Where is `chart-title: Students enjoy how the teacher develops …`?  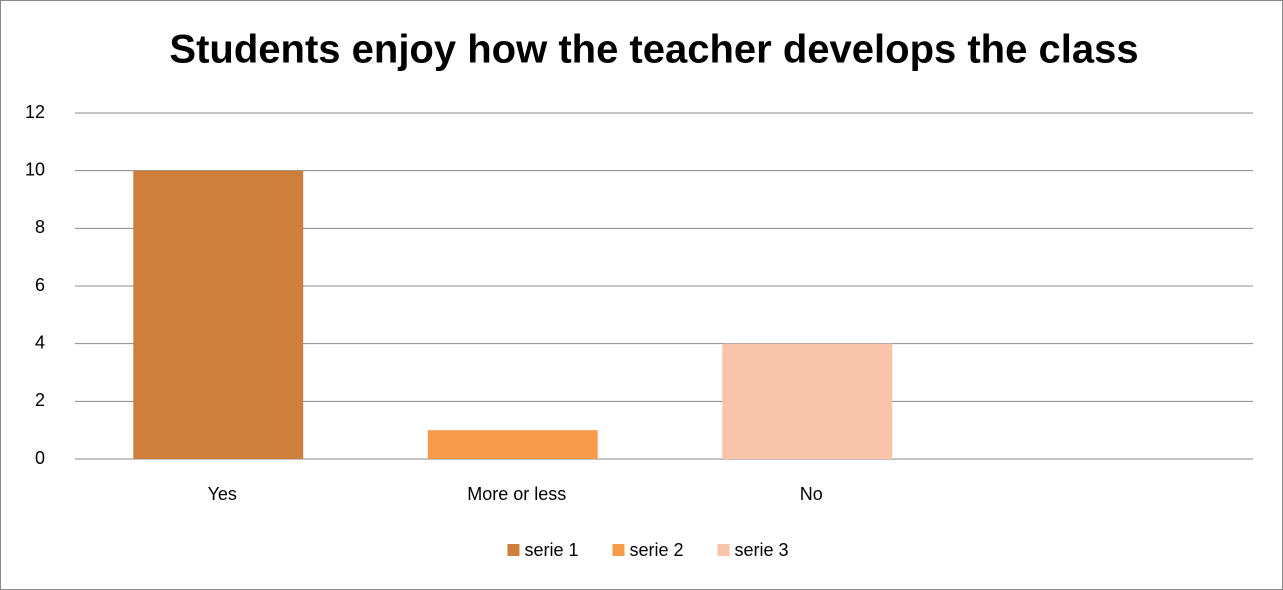 chart-title: Students enjoy how the teacher develops … is located at coordinates (653, 50).